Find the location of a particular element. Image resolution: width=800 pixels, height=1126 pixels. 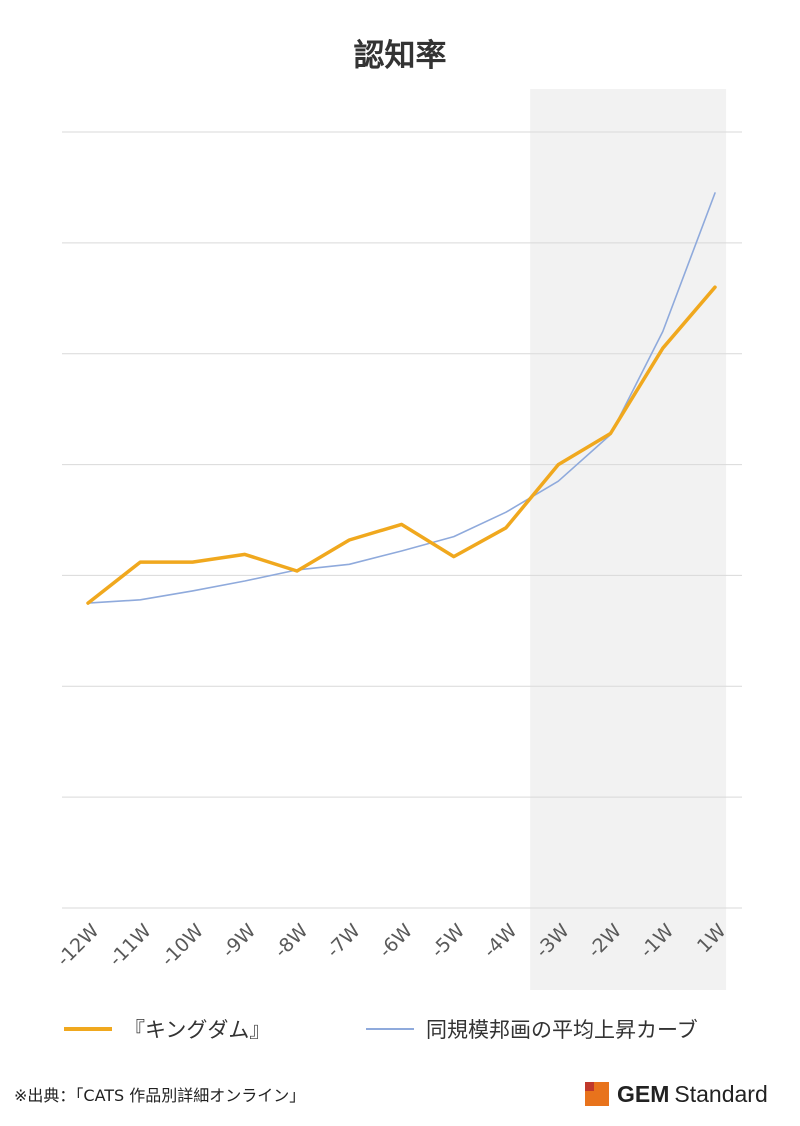

x-tick-label: -8W is located at coordinates (291, 941).